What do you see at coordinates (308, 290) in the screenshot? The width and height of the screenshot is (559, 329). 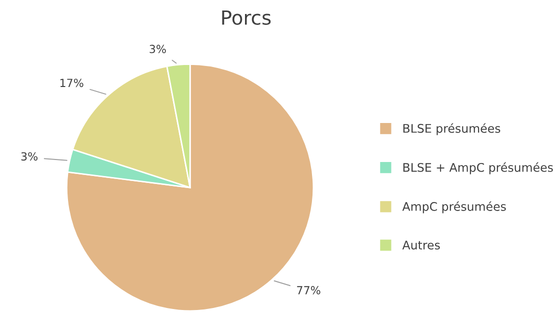 I see `data-label: 77%` at bounding box center [308, 290].